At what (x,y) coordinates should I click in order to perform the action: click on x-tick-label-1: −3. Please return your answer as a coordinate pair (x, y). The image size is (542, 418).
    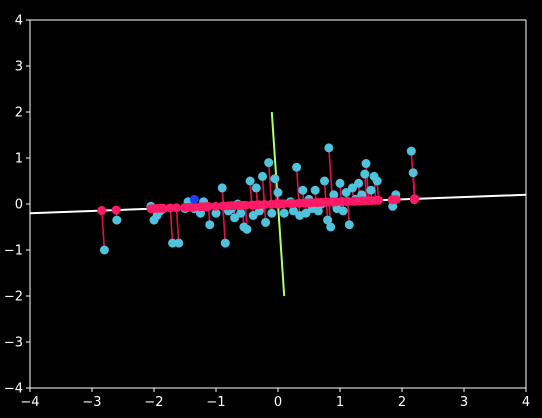
    Looking at the image, I should click on (91, 402).